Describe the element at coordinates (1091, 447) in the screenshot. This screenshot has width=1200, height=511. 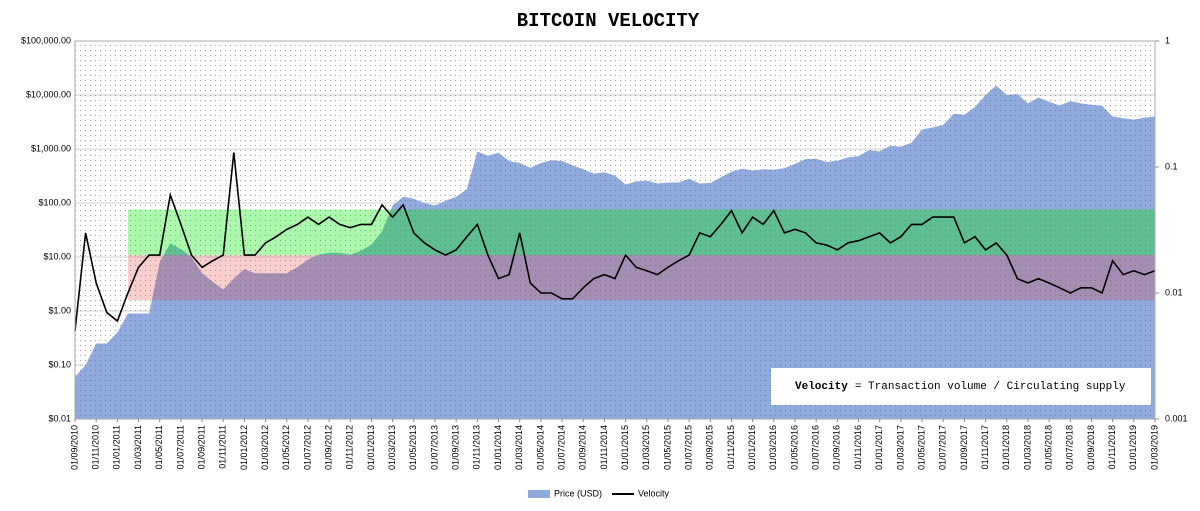
I see `x-tick-label: 01/09/2018` at that location.